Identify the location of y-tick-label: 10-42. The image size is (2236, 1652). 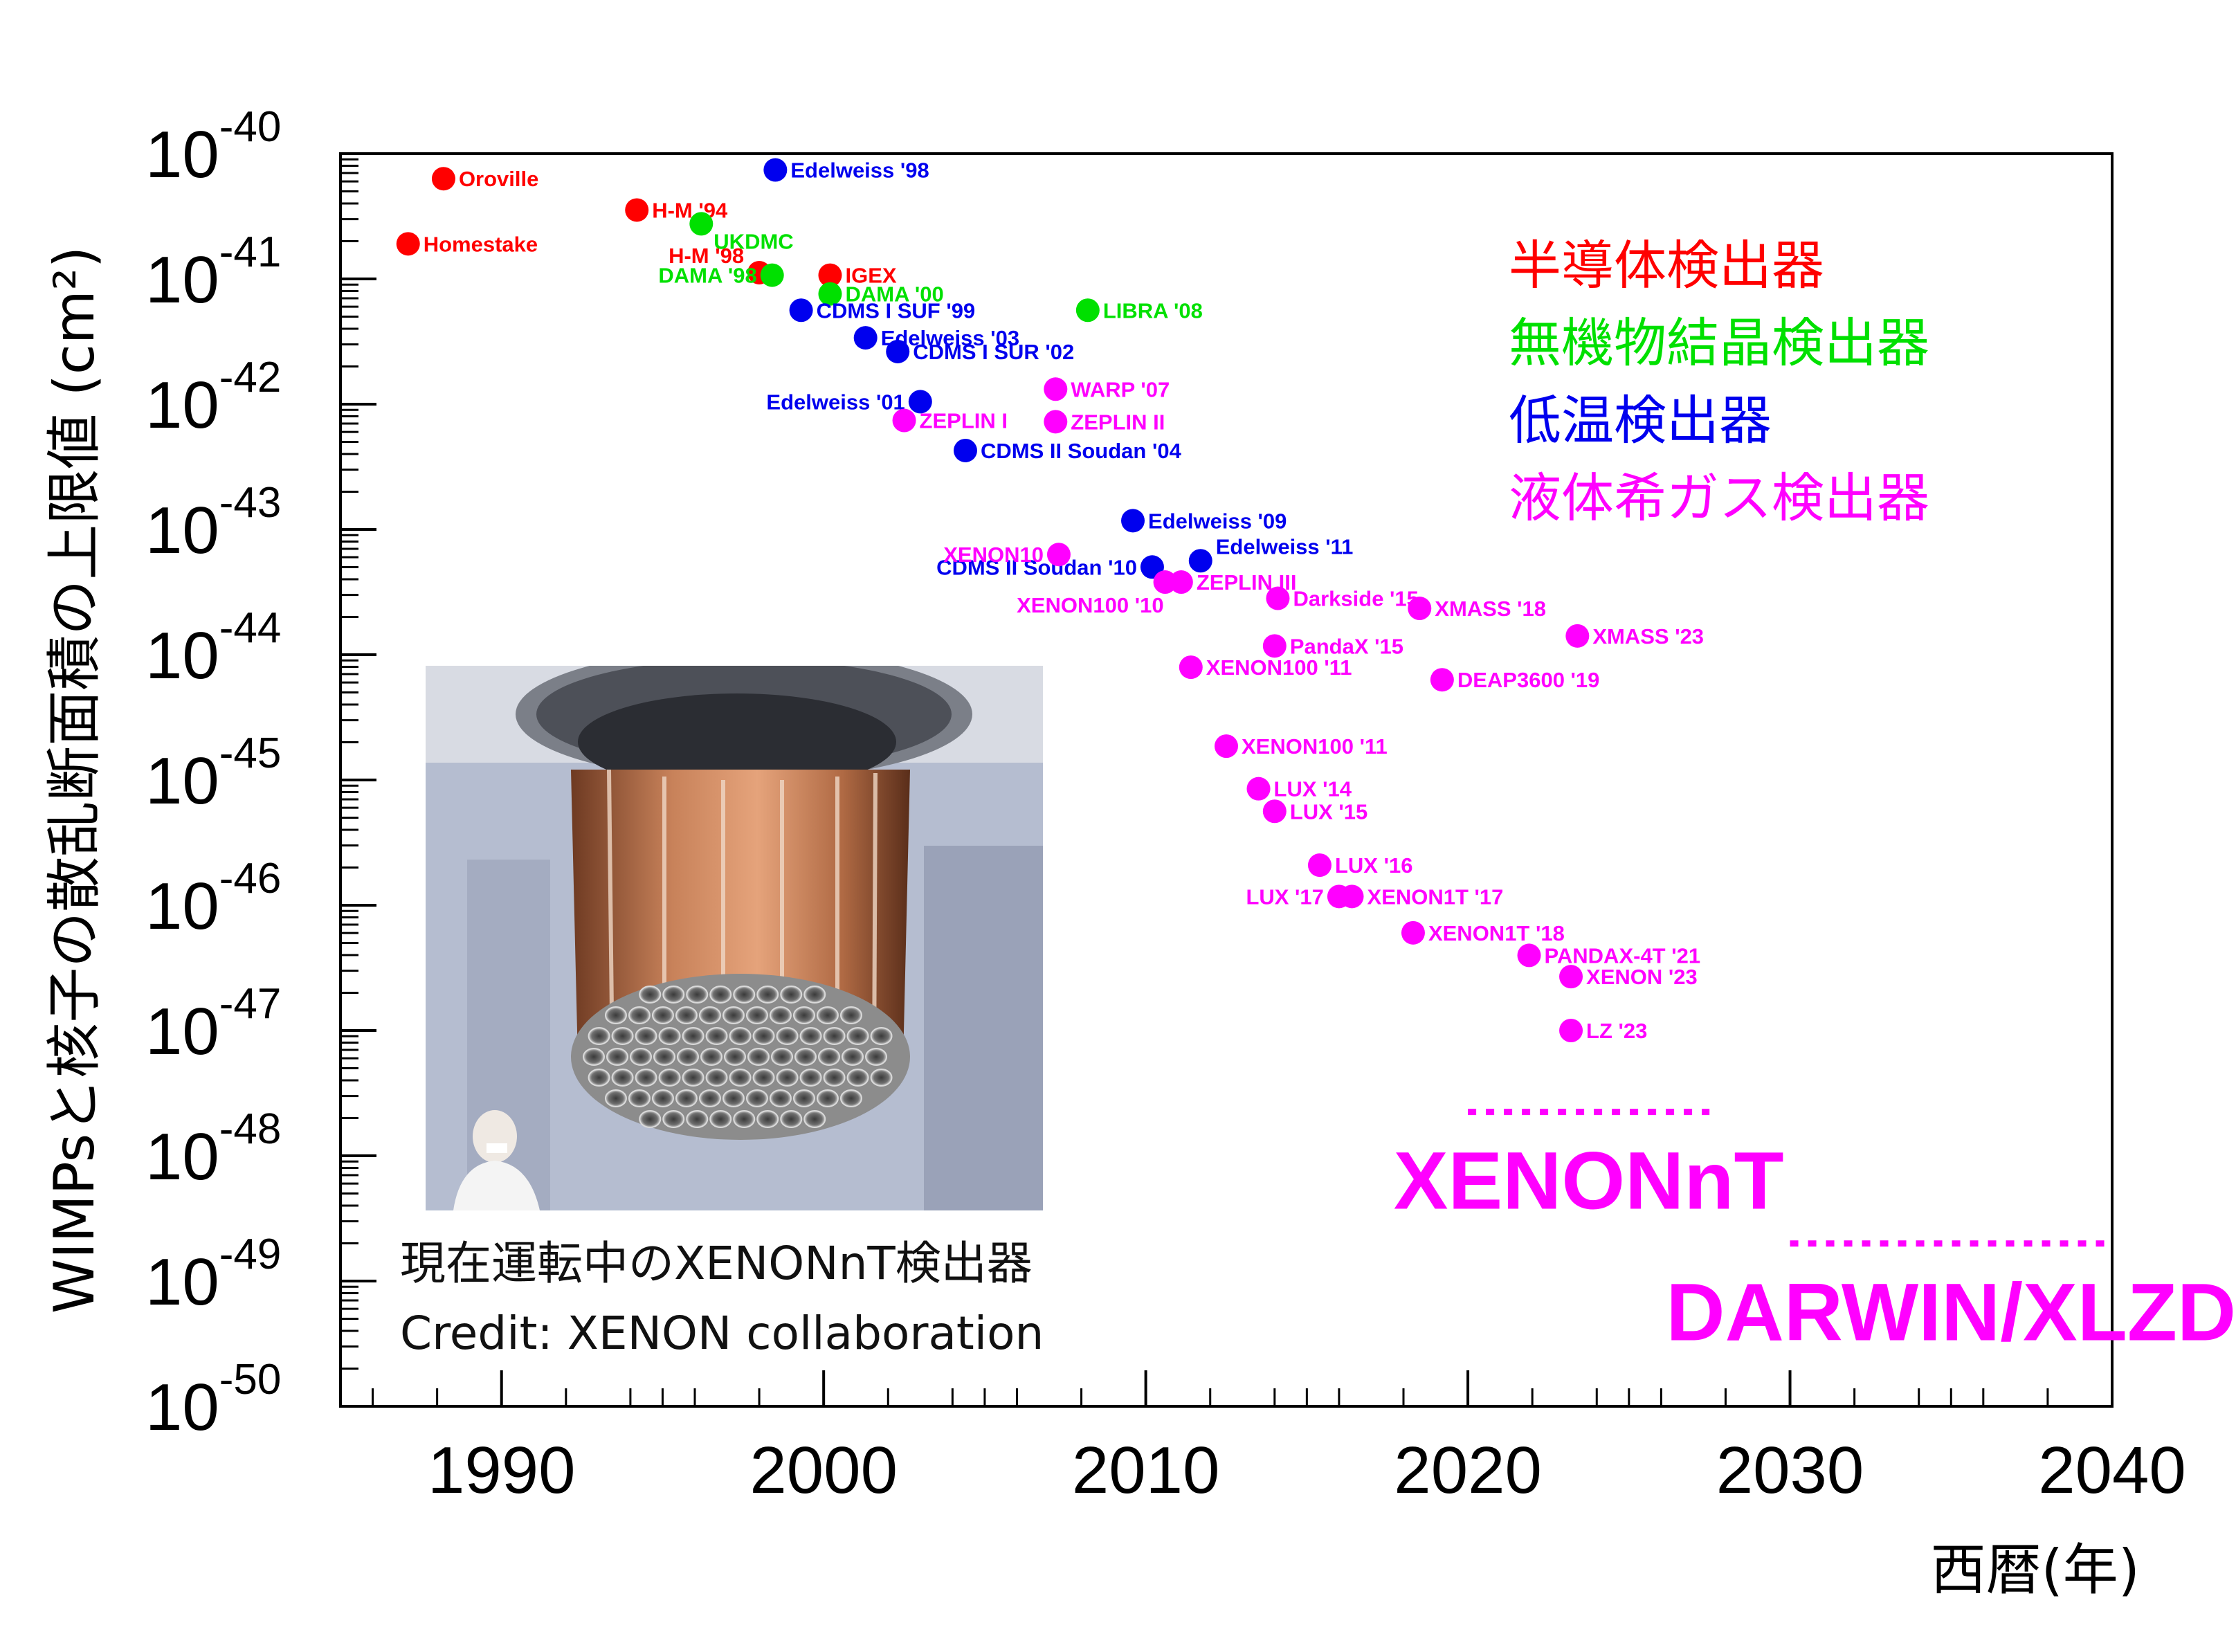
(213, 398).